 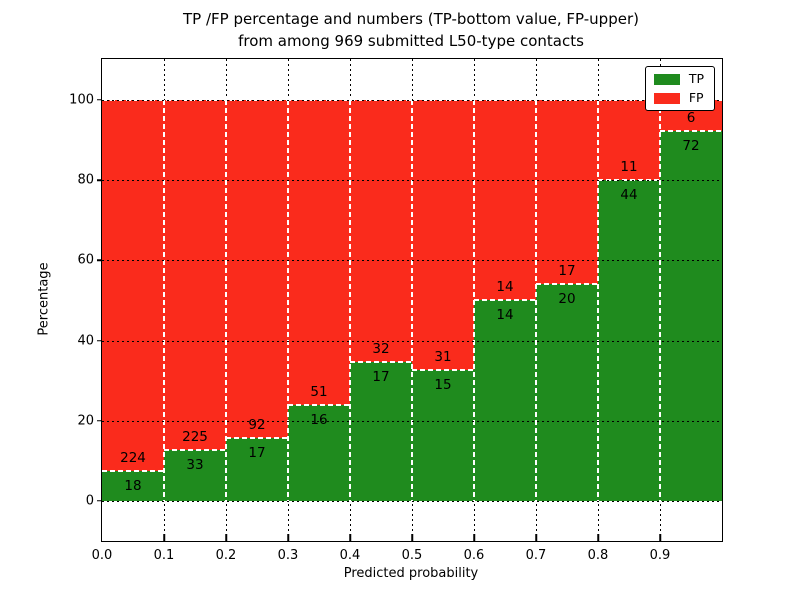 What do you see at coordinates (257, 425) in the screenshot?
I see `fp-count-label: 92` at bounding box center [257, 425].